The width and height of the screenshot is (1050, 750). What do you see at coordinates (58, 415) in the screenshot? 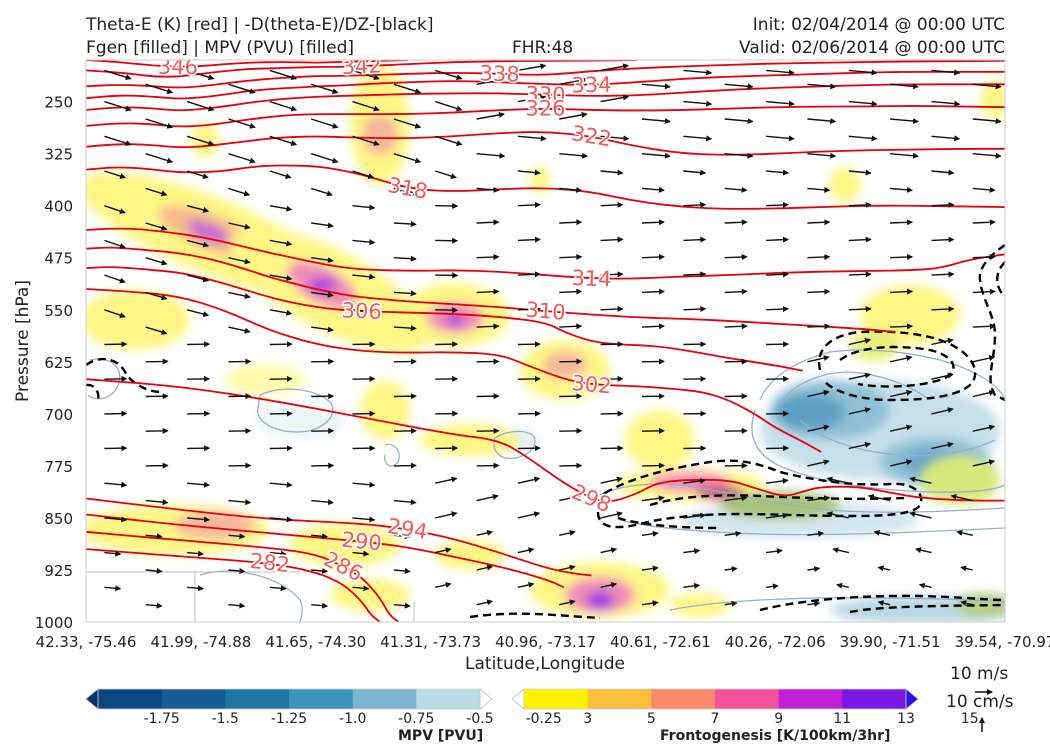
I see `y-tick-label: 700` at bounding box center [58, 415].